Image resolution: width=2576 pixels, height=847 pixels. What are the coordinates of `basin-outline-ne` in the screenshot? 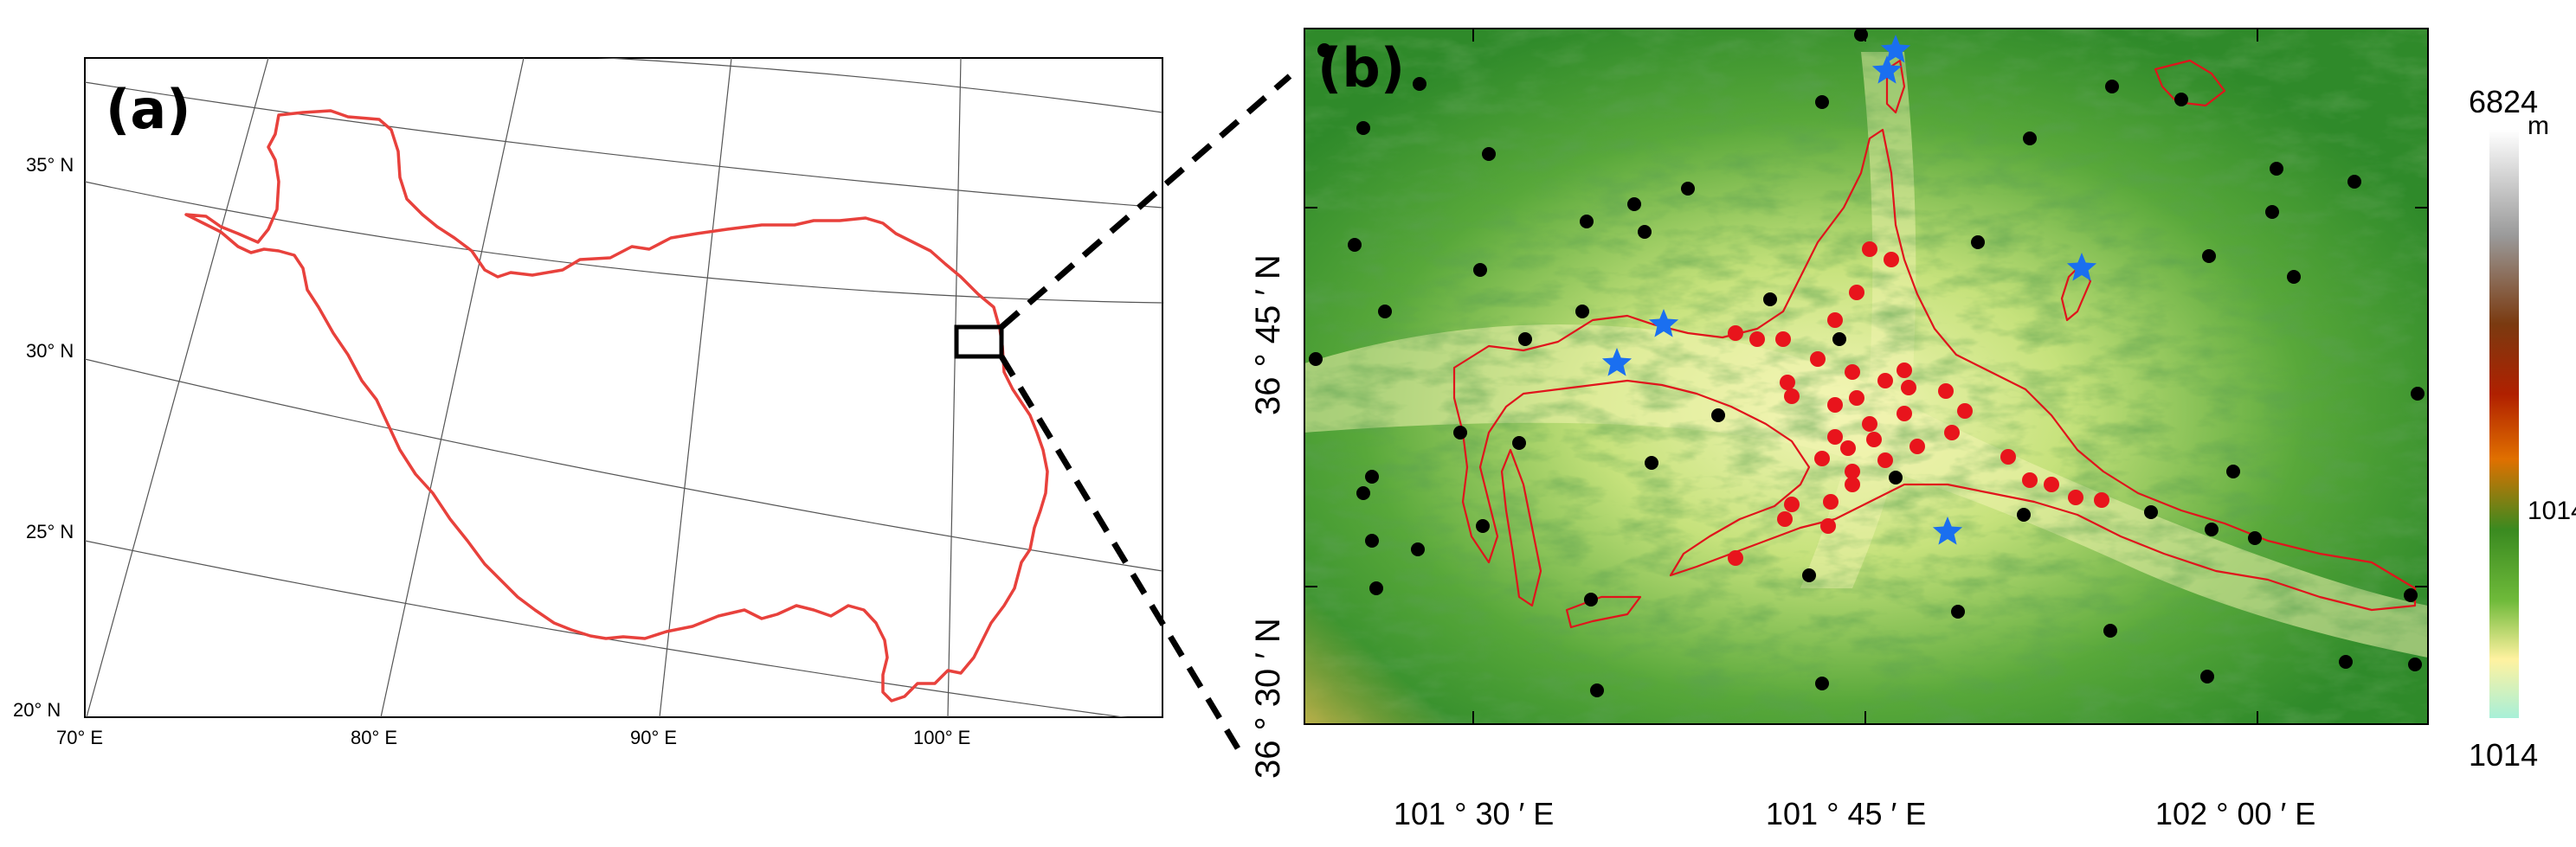 It's located at (2190, 83).